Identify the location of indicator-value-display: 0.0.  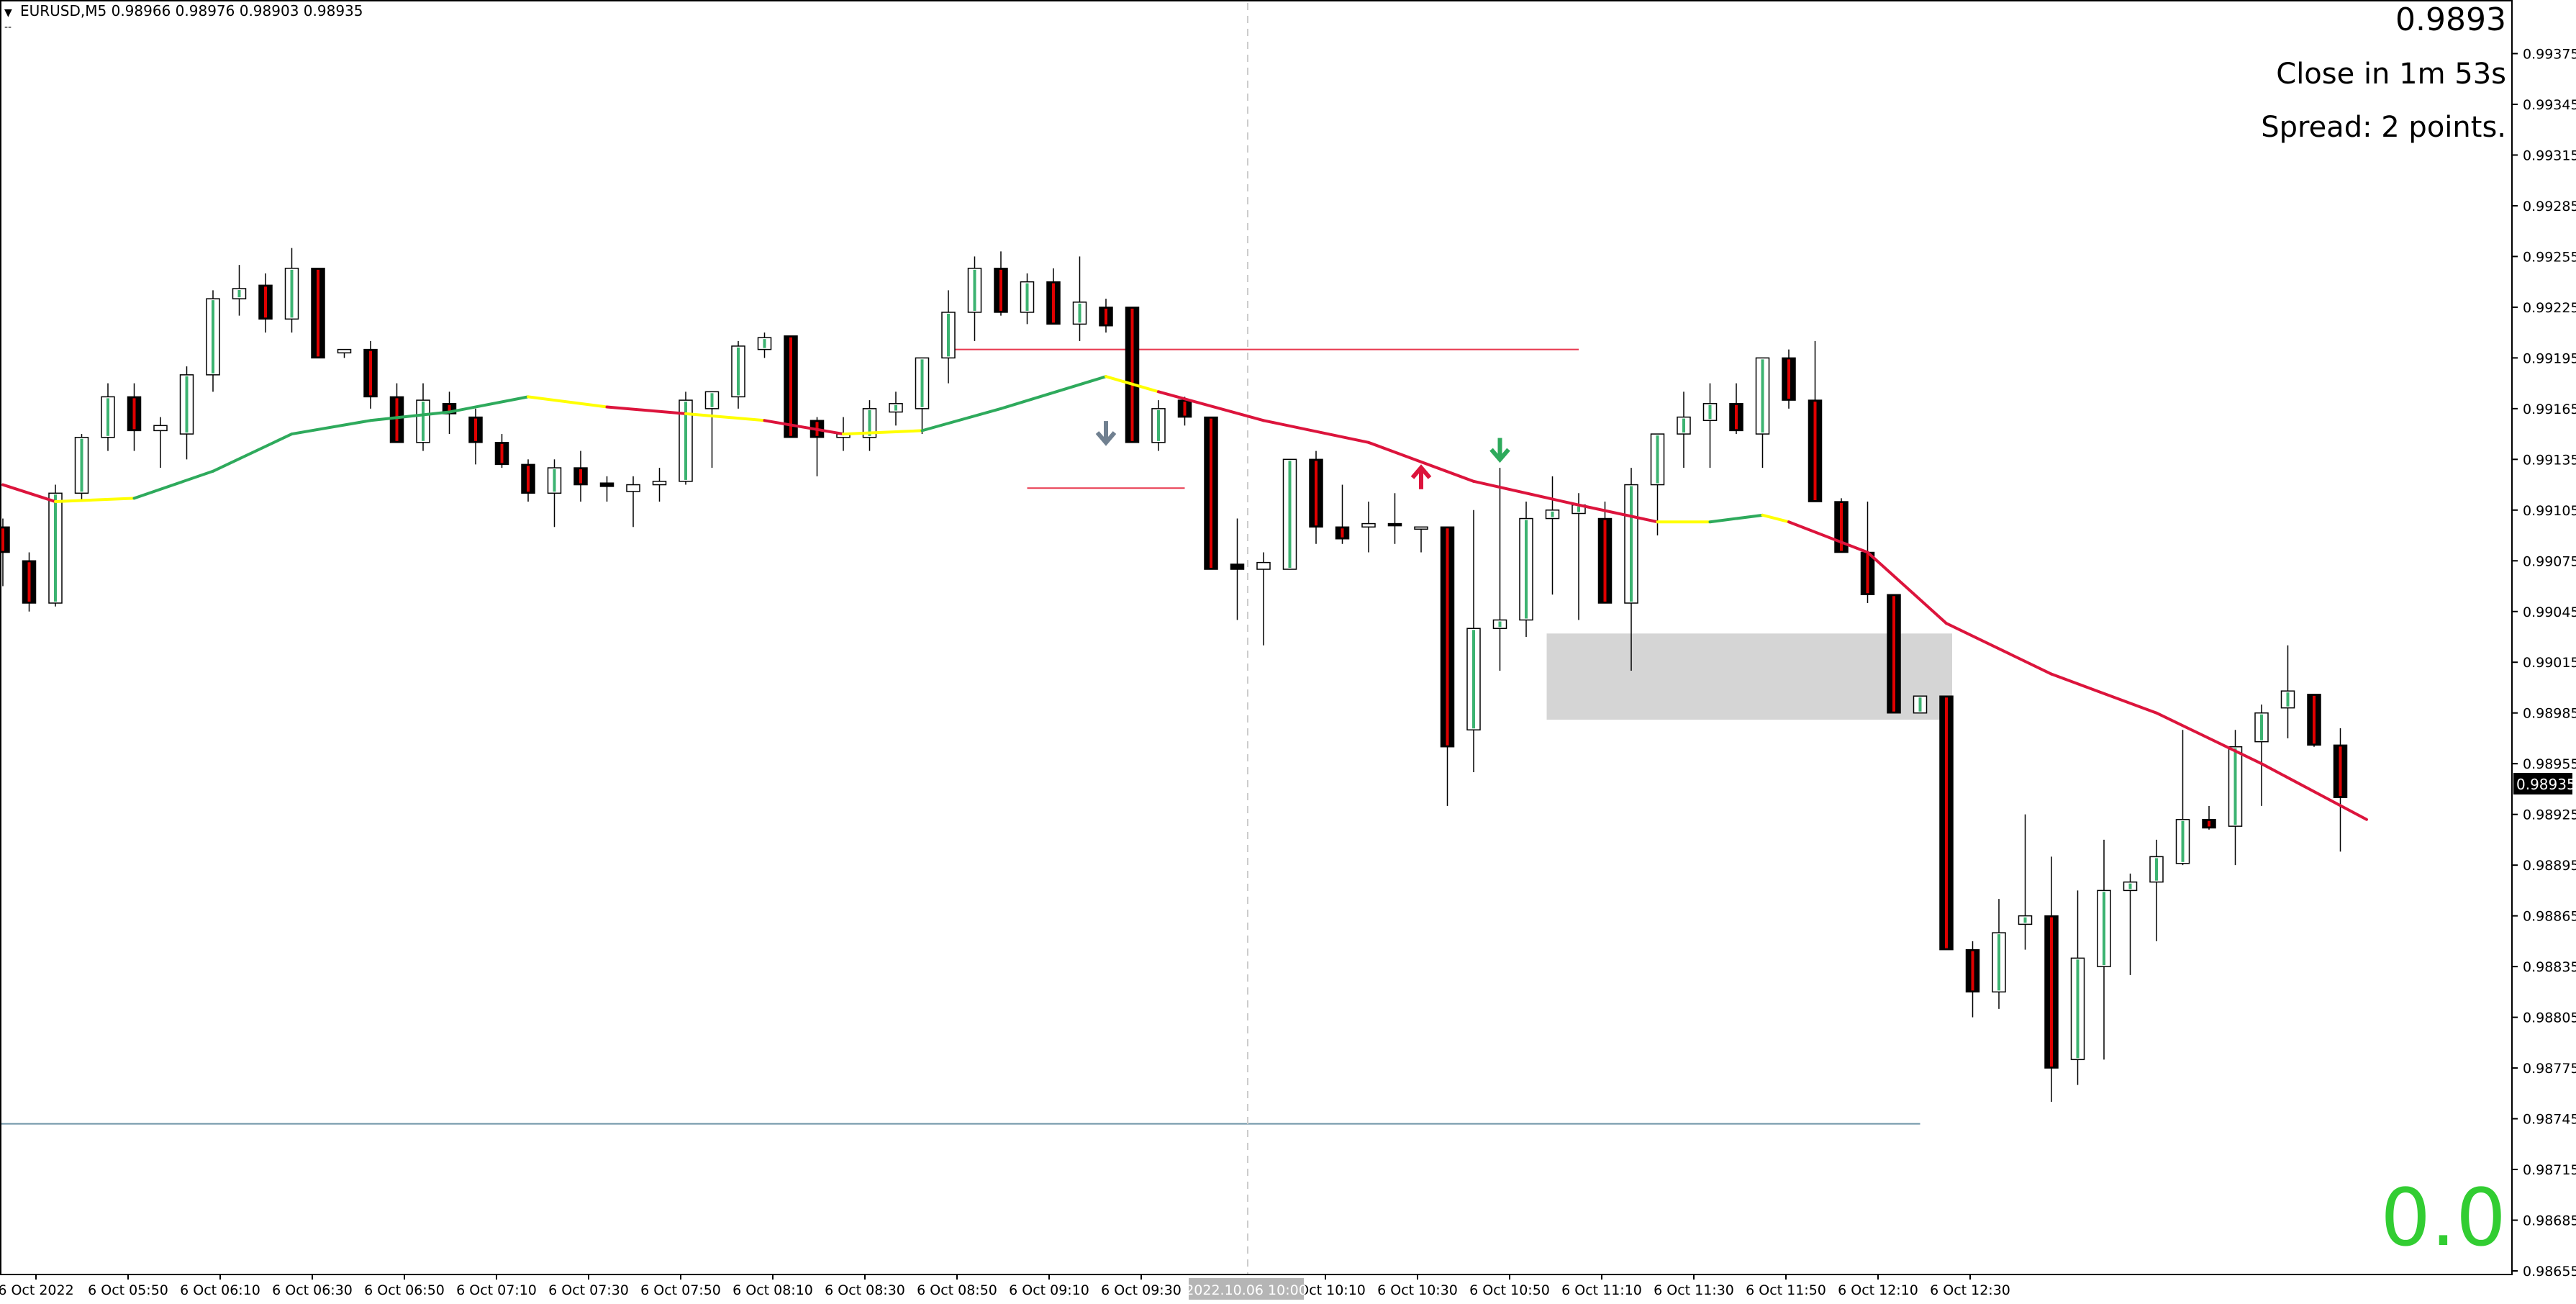
(2443, 1218).